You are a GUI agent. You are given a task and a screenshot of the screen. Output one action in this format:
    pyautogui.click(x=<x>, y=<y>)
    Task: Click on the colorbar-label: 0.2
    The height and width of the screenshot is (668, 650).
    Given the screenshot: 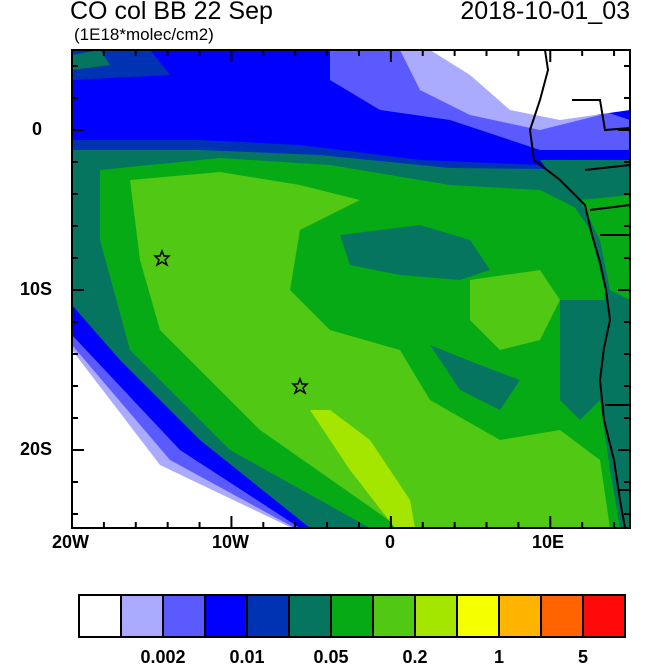 What is the action you would take?
    pyautogui.click(x=415, y=657)
    